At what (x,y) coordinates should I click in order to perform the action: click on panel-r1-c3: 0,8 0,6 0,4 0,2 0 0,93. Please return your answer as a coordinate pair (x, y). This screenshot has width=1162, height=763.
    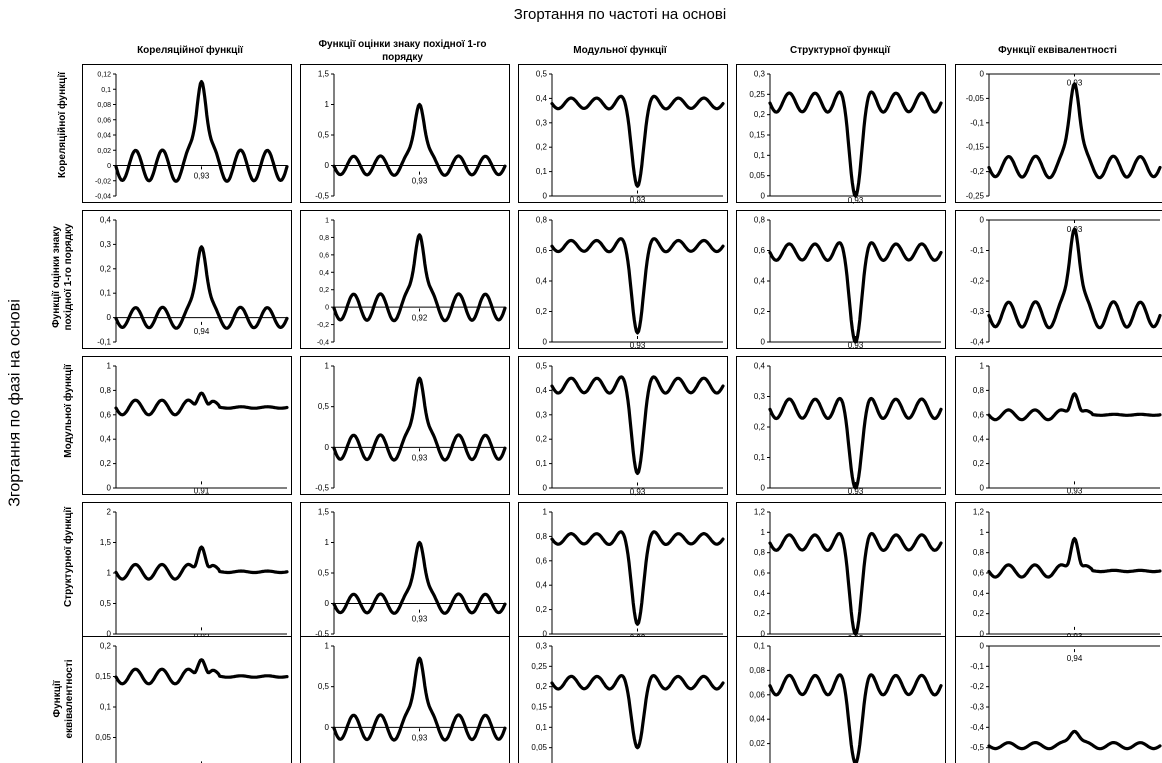
    Looking at the image, I should click on (841, 280).